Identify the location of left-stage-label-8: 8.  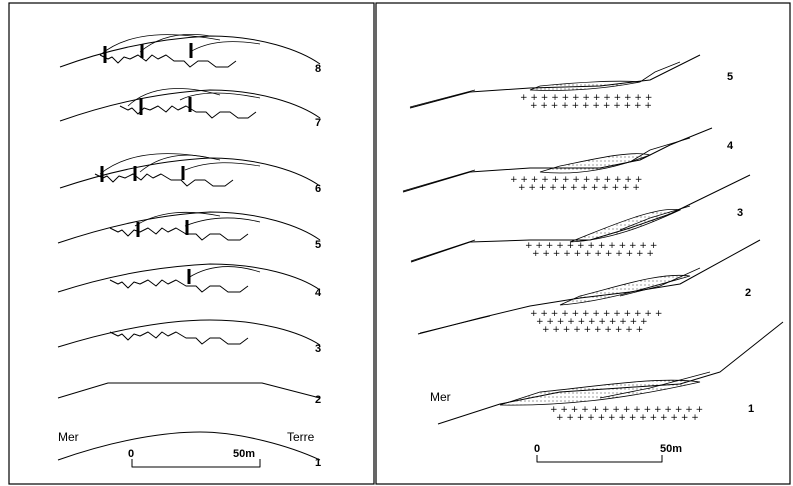
(318, 69).